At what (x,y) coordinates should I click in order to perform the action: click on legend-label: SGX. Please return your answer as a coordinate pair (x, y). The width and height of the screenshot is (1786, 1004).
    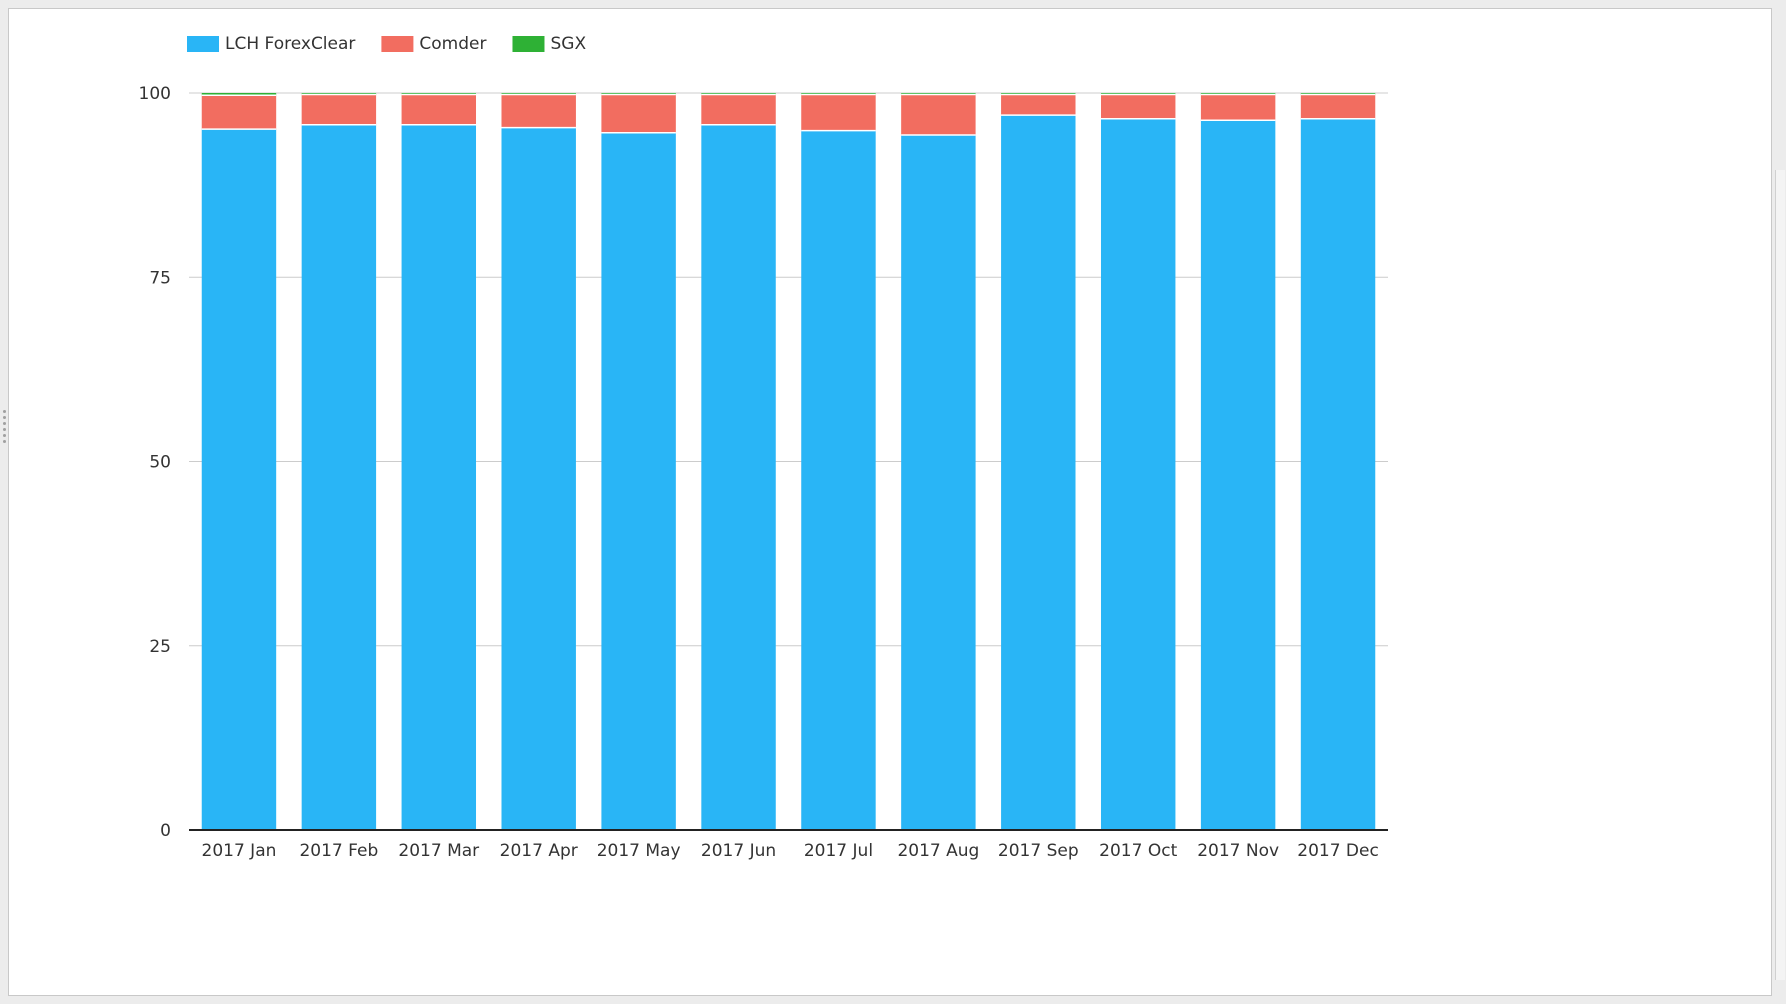
    Looking at the image, I should click on (568, 44).